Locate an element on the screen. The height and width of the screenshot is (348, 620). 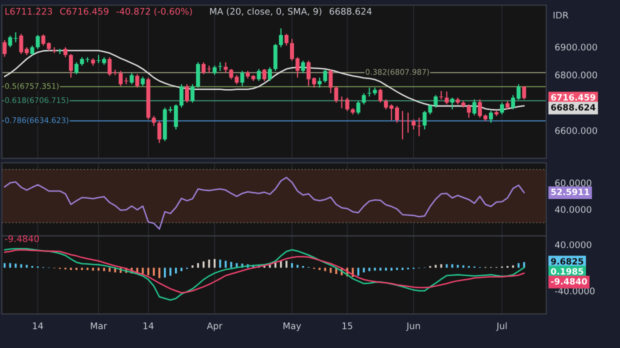
text: -9.4840 is located at coordinates (569, 281).